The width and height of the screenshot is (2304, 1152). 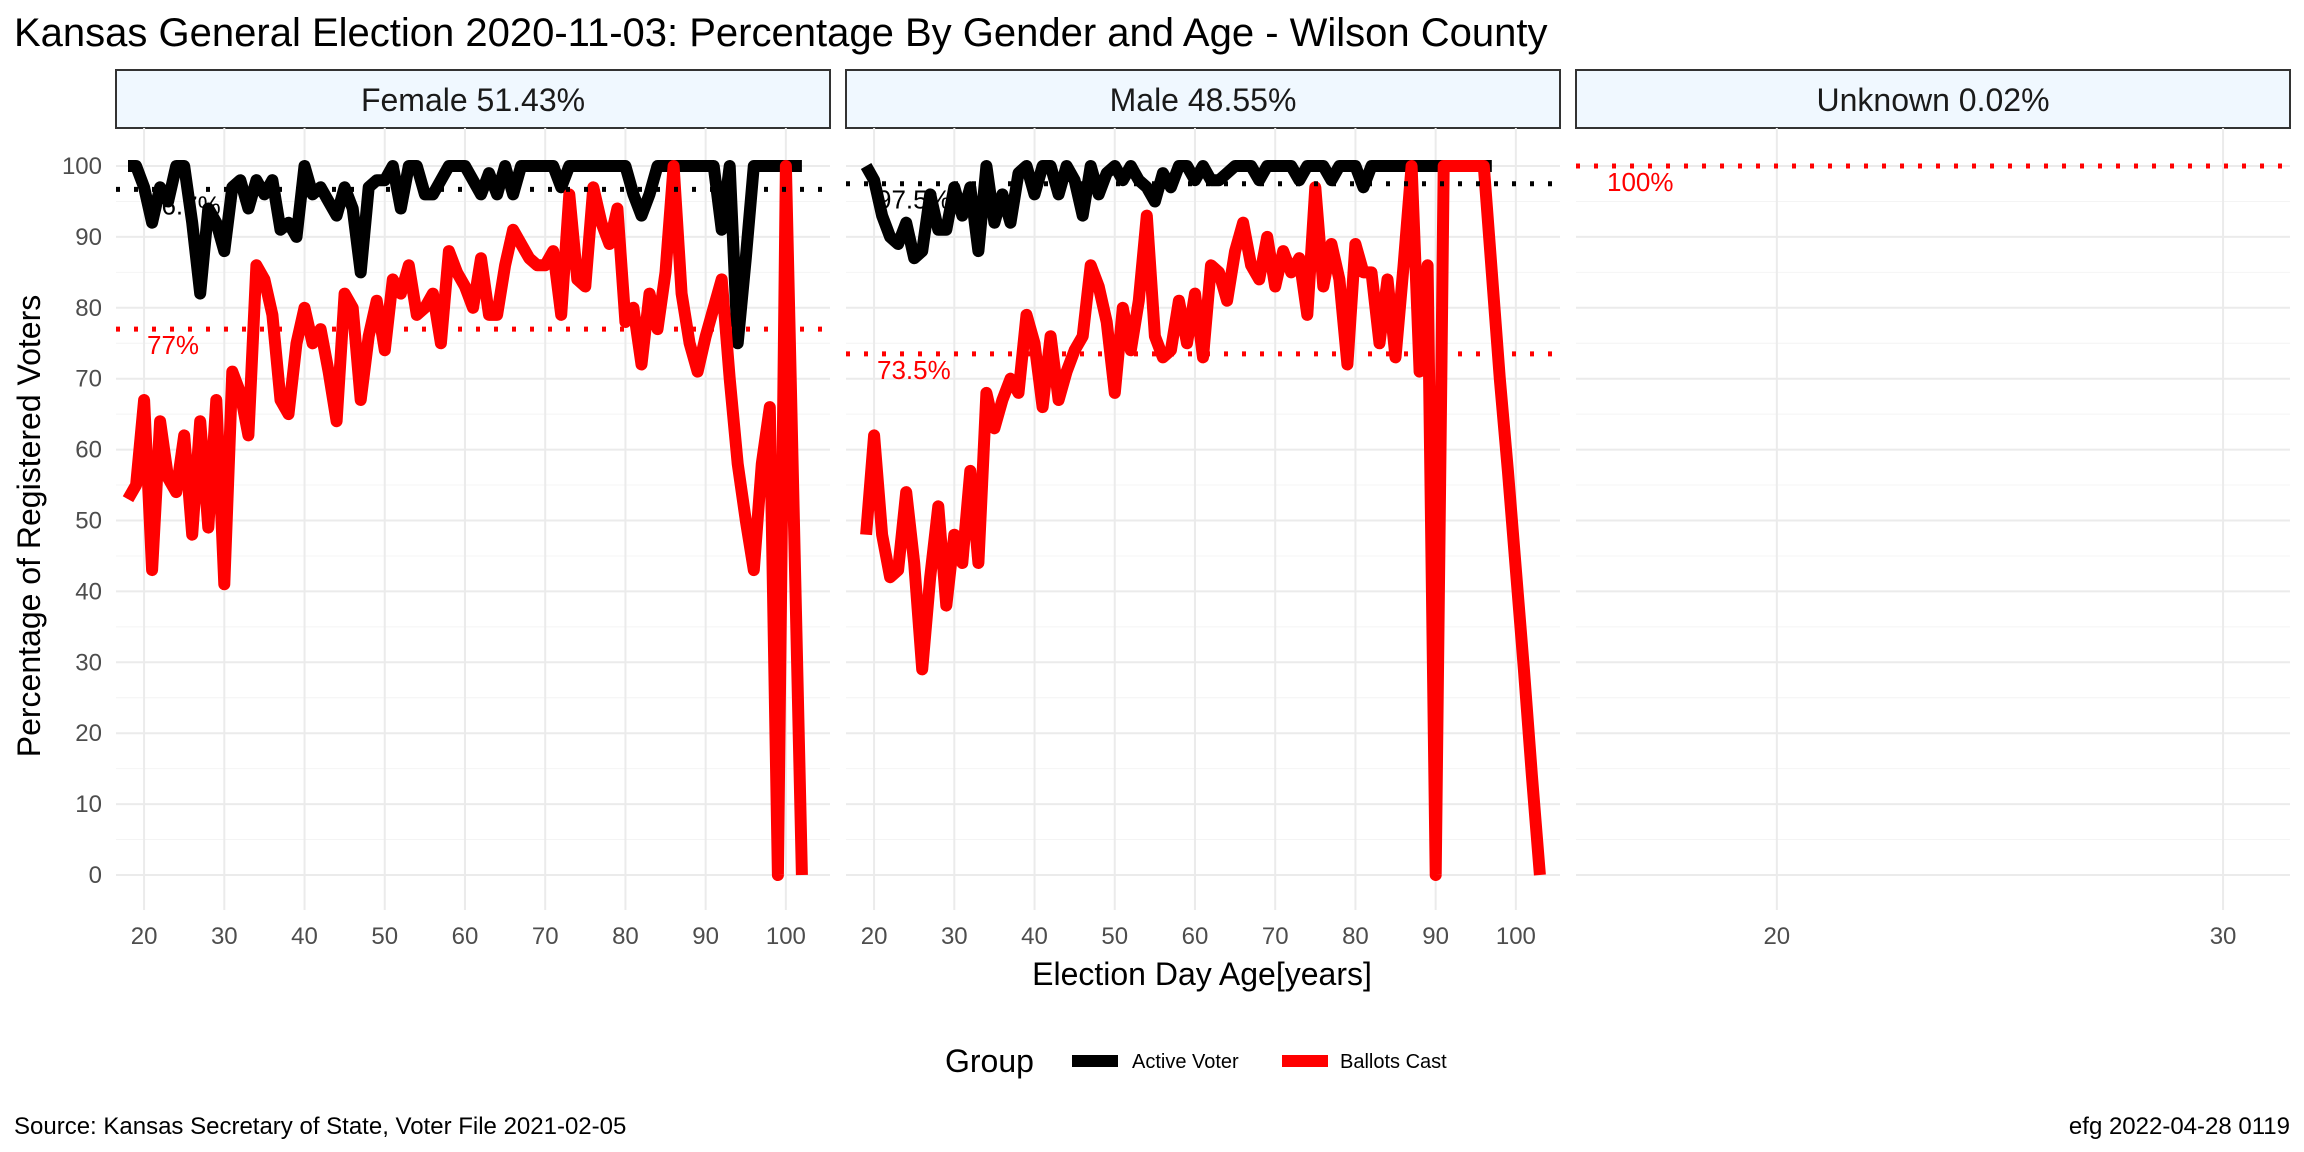 What do you see at coordinates (88, 733) in the screenshot?
I see `y-tick-label-20: 20` at bounding box center [88, 733].